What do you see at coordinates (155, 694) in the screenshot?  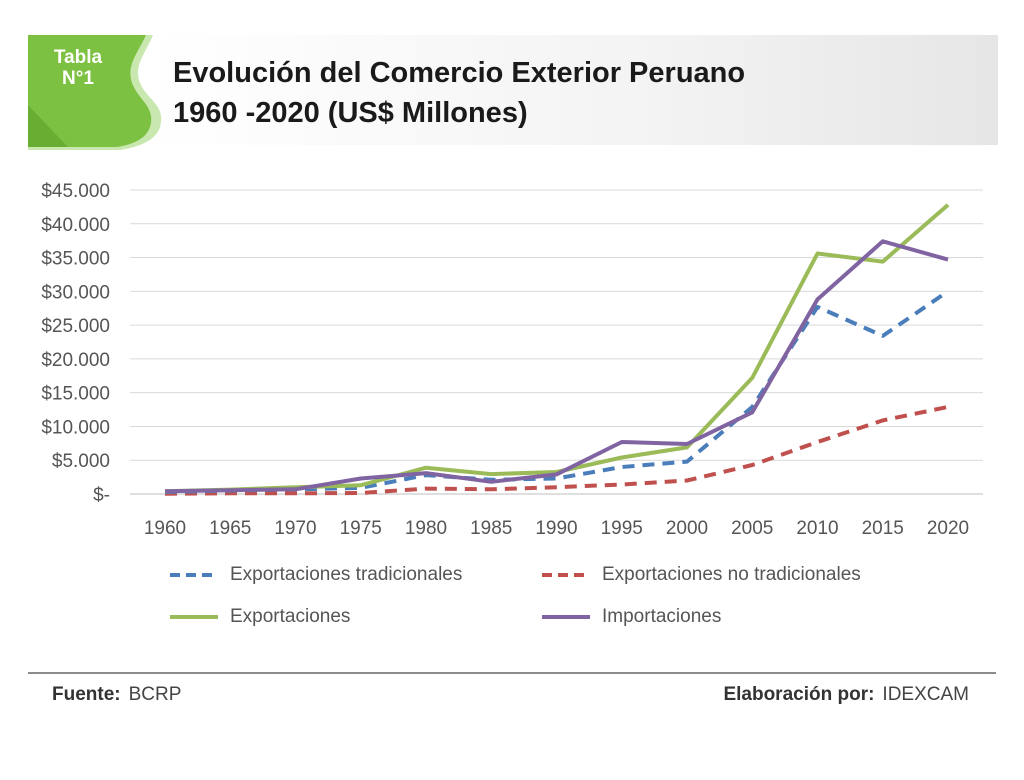 I see `source-value: BCRP` at bounding box center [155, 694].